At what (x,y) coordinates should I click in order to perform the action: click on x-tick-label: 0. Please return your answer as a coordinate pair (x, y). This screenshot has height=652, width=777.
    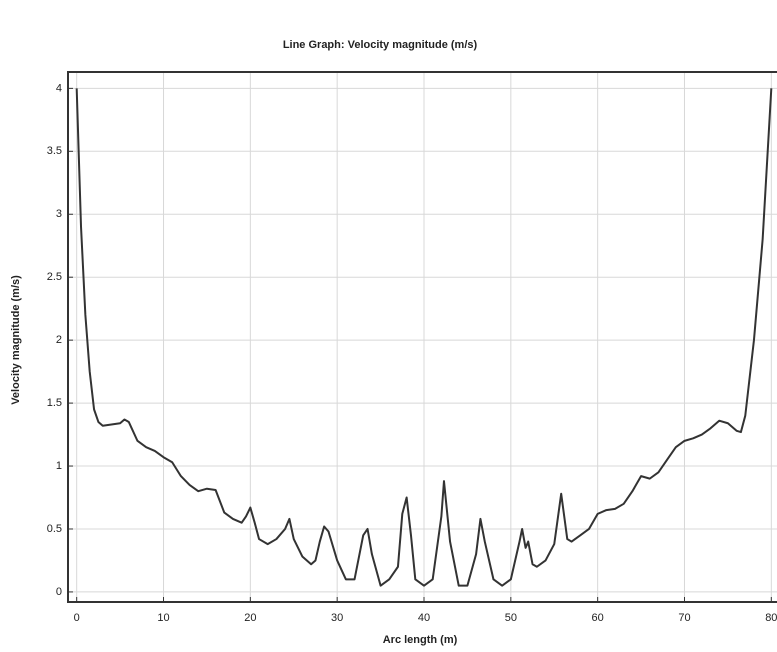
    Looking at the image, I should click on (77, 618).